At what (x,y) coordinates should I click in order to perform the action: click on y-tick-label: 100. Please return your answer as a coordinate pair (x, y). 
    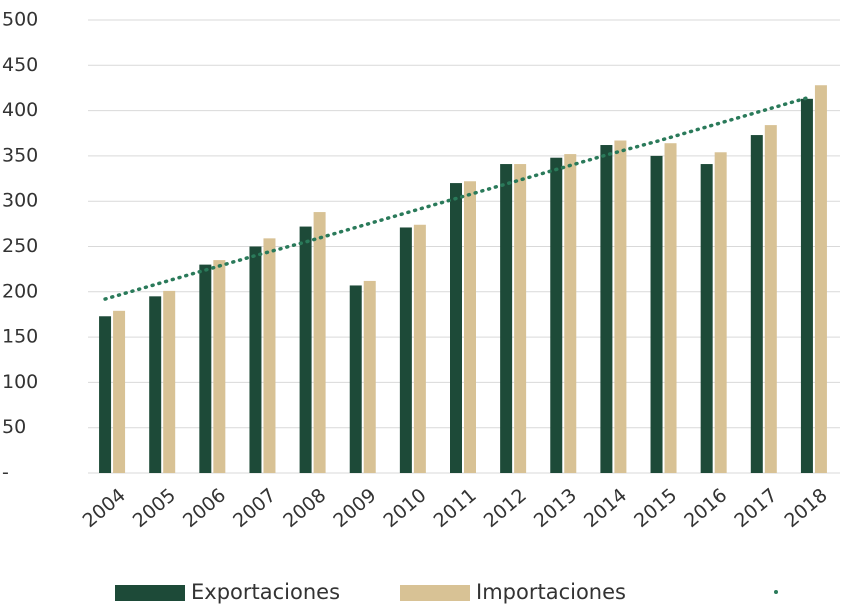
    Looking at the image, I should click on (20, 382).